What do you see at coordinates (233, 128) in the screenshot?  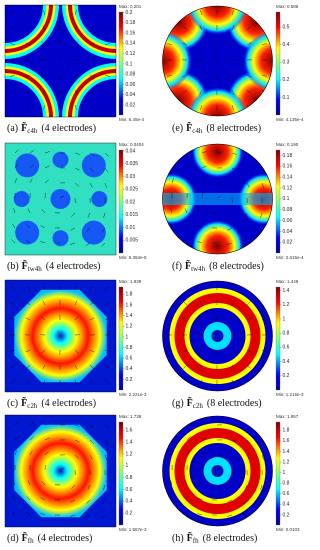 I see `caption-note: (8 electrodes)` at bounding box center [233, 128].